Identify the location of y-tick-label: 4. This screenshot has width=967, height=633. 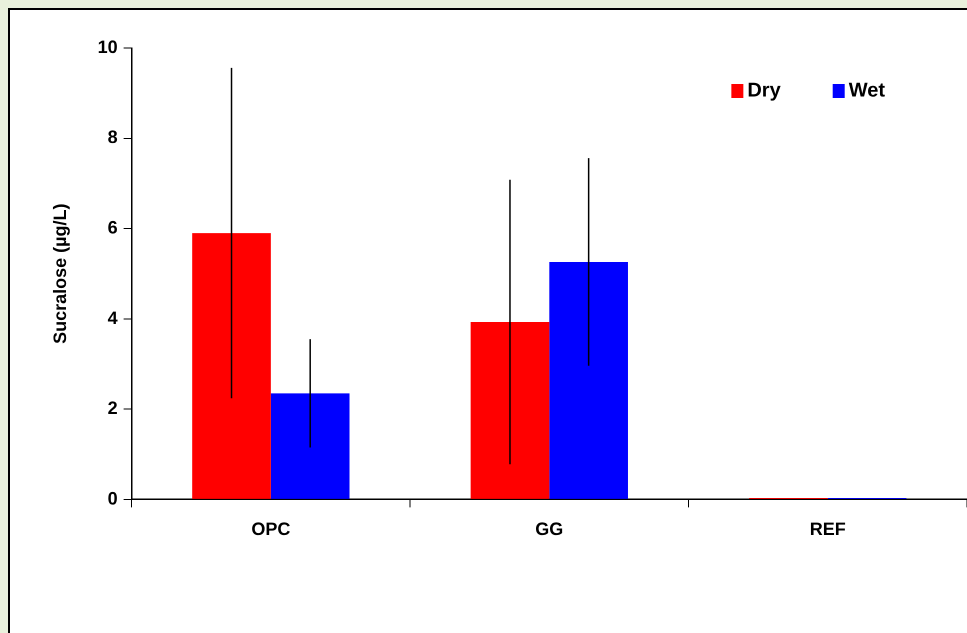
(113, 318).